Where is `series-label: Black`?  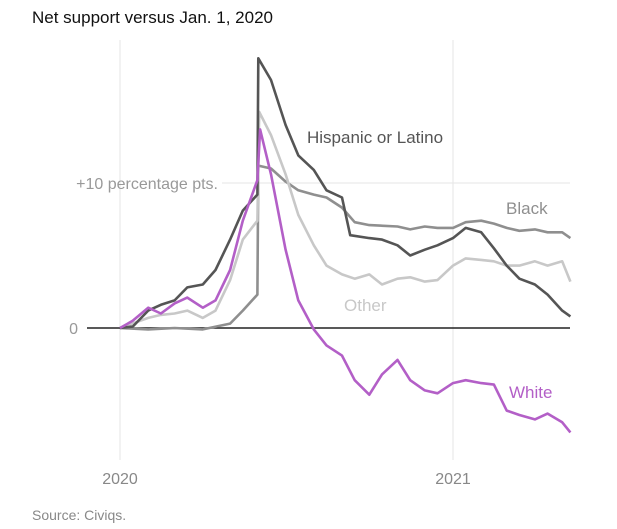
series-label: Black is located at coordinates (527, 208).